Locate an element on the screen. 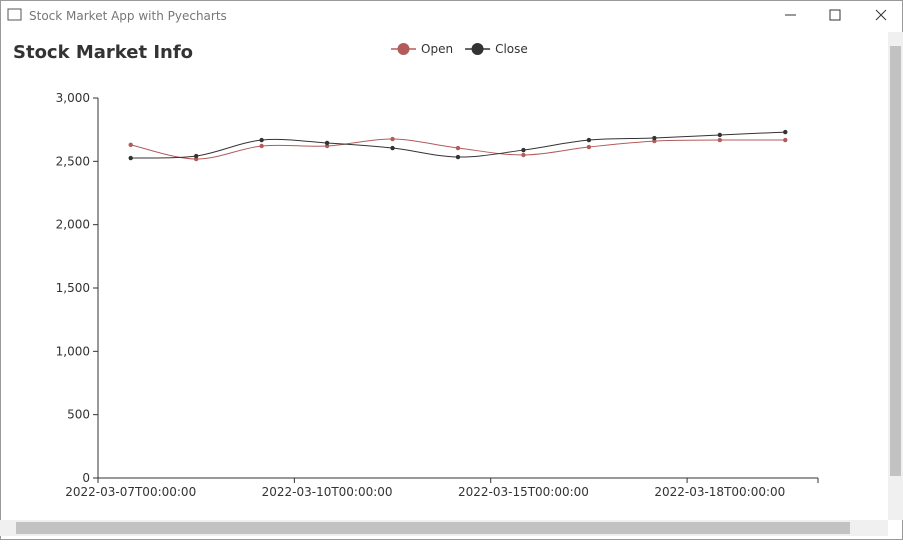 The width and height of the screenshot is (903, 544). y-tick-label: 1,000 is located at coordinates (73, 351).